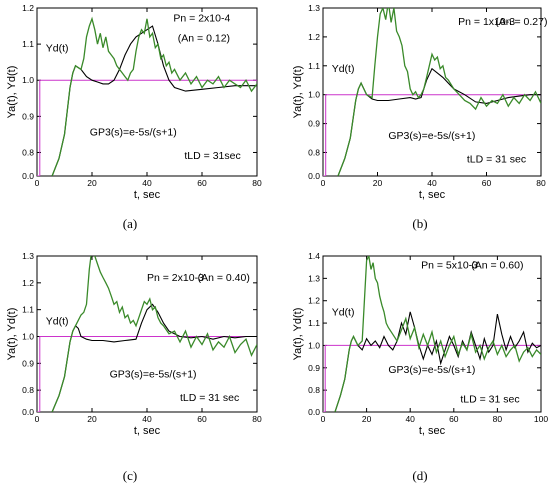 The width and height of the screenshot is (550, 488). Describe the element at coordinates (130, 475) in the screenshot. I see `panel-label: (c)` at that location.